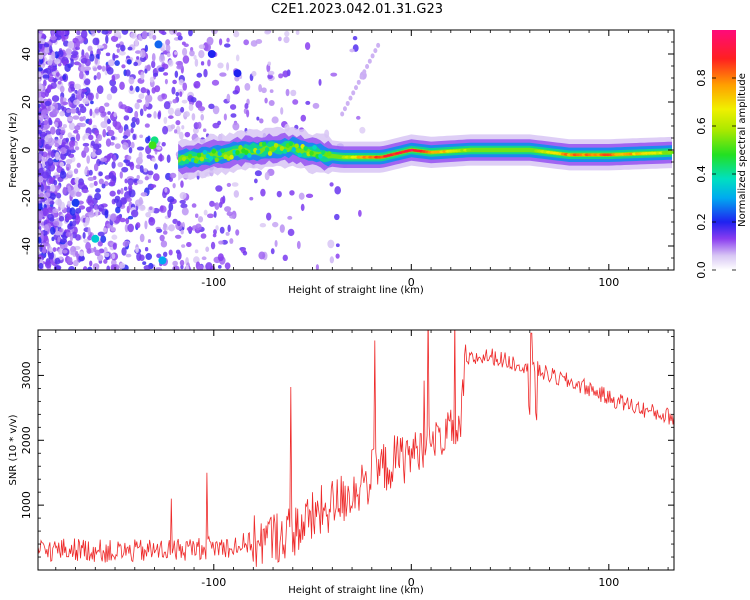  Describe the element at coordinates (608, 582) in the screenshot. I see `x-tick-label: 100` at that location.